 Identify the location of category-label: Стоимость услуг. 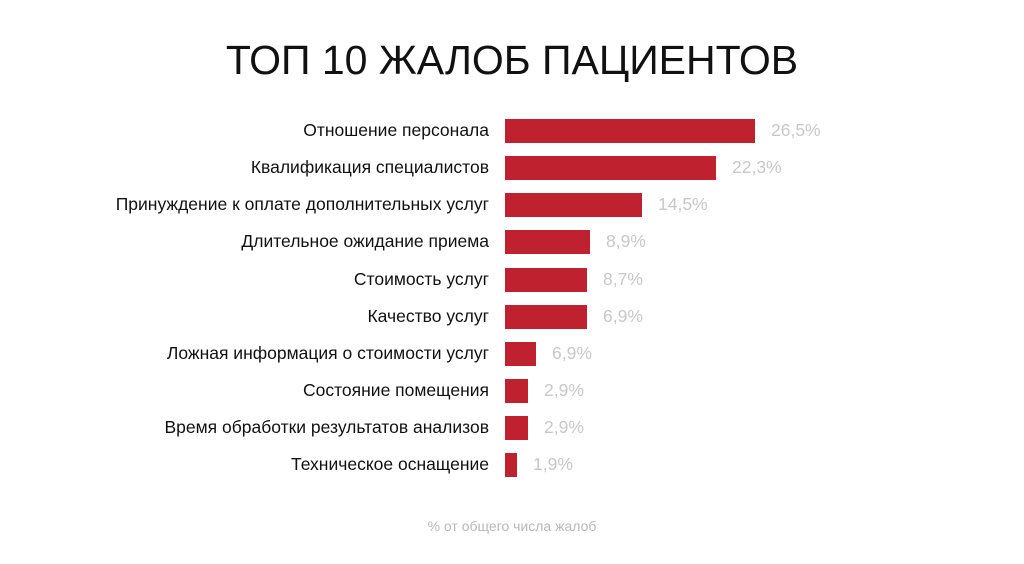
(421, 279).